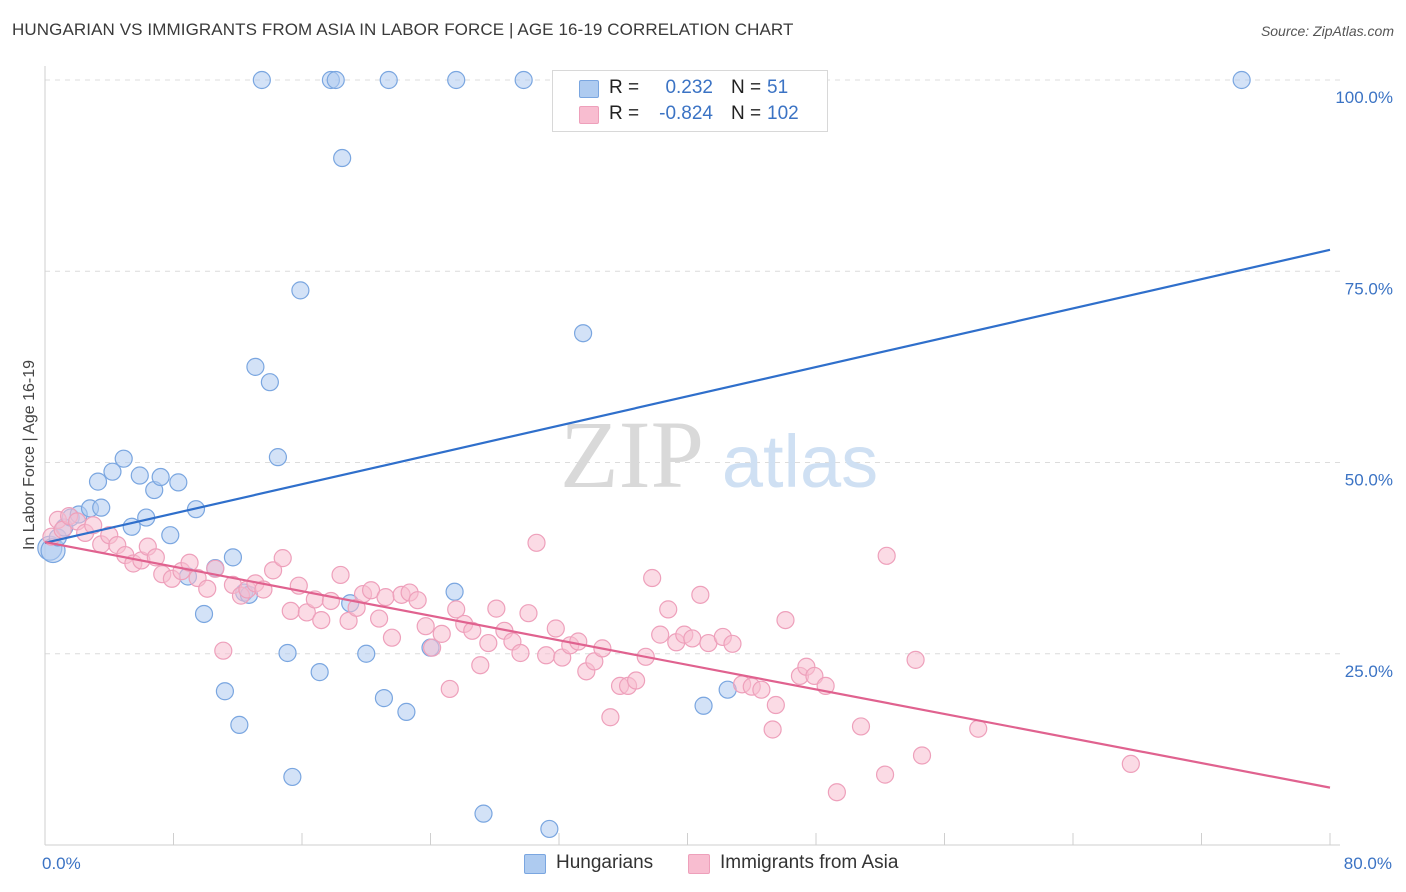 This screenshot has height=892, width=1406. What do you see at coordinates (605, 862) in the screenshot?
I see `series-legend-label: Hungarians` at bounding box center [605, 862].